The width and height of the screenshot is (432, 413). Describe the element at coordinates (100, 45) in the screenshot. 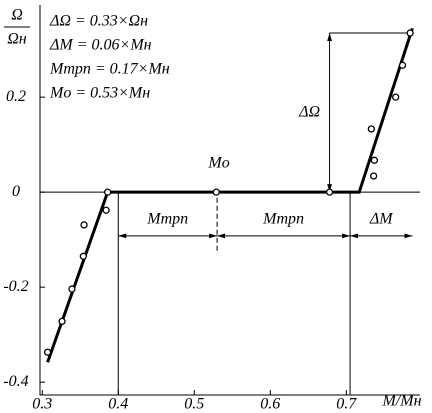

I see `formula-note: ΔM = 0.06×Mн` at that location.